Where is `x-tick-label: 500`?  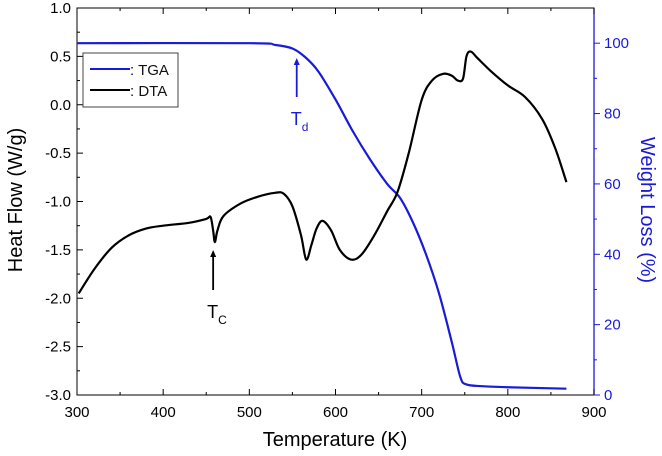 x-tick-label: 500 is located at coordinates (249, 412).